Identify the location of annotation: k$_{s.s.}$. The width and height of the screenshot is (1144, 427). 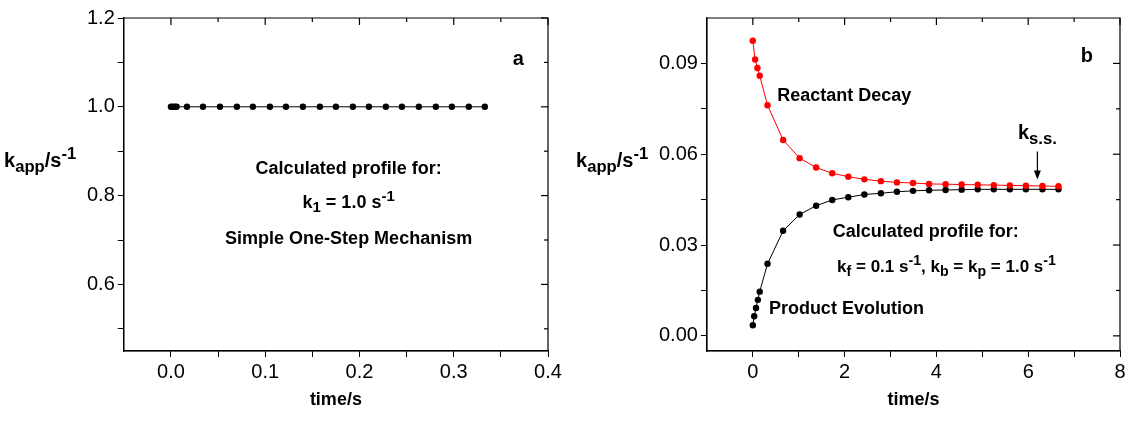
(1037, 135).